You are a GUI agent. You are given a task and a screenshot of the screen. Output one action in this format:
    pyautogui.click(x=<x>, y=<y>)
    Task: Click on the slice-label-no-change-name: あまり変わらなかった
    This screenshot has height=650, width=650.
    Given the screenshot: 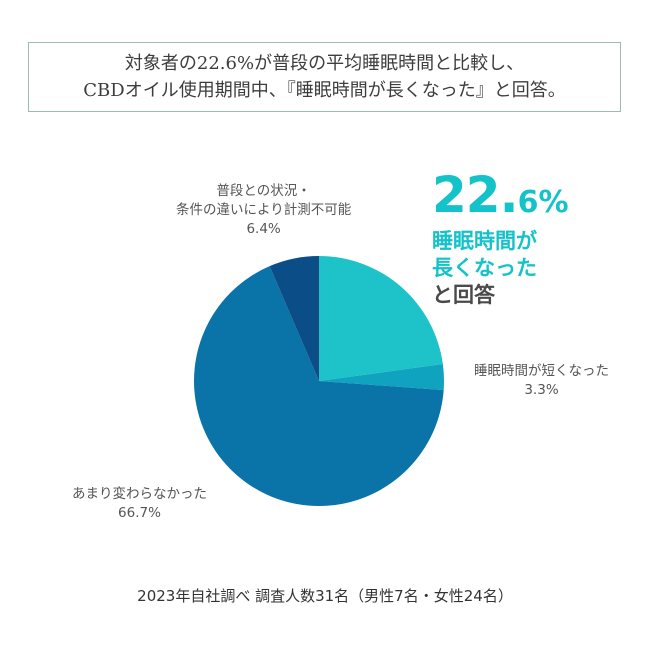 What is the action you would take?
    pyautogui.click(x=139, y=494)
    